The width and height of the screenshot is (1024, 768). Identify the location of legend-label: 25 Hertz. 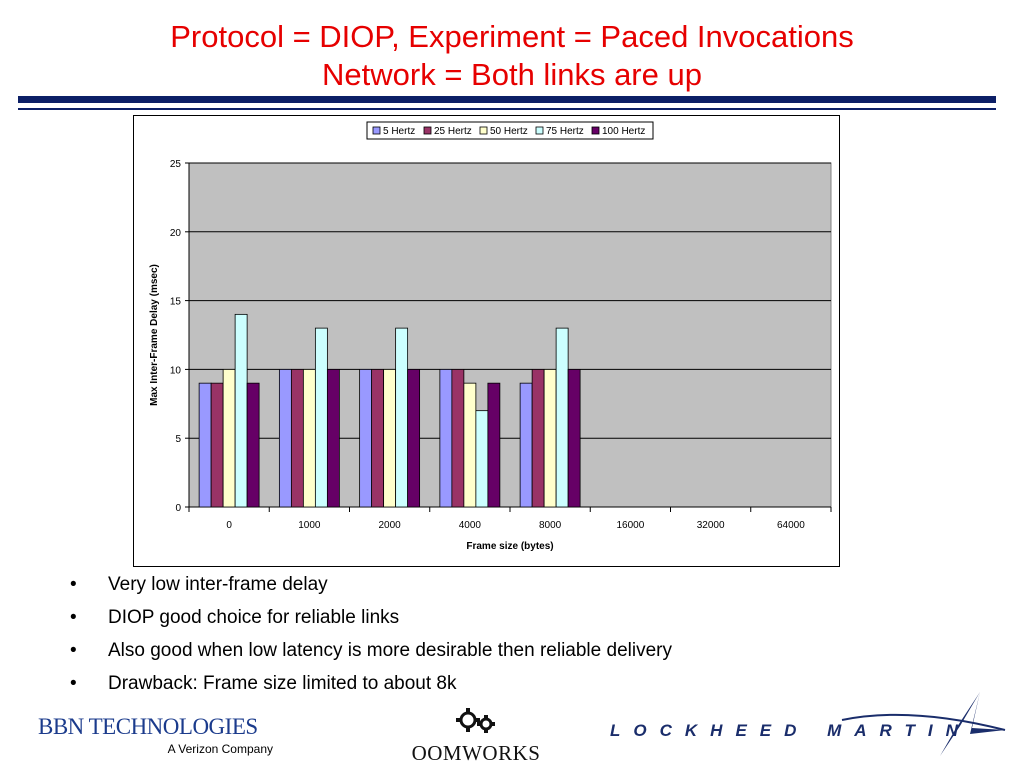
(453, 131).